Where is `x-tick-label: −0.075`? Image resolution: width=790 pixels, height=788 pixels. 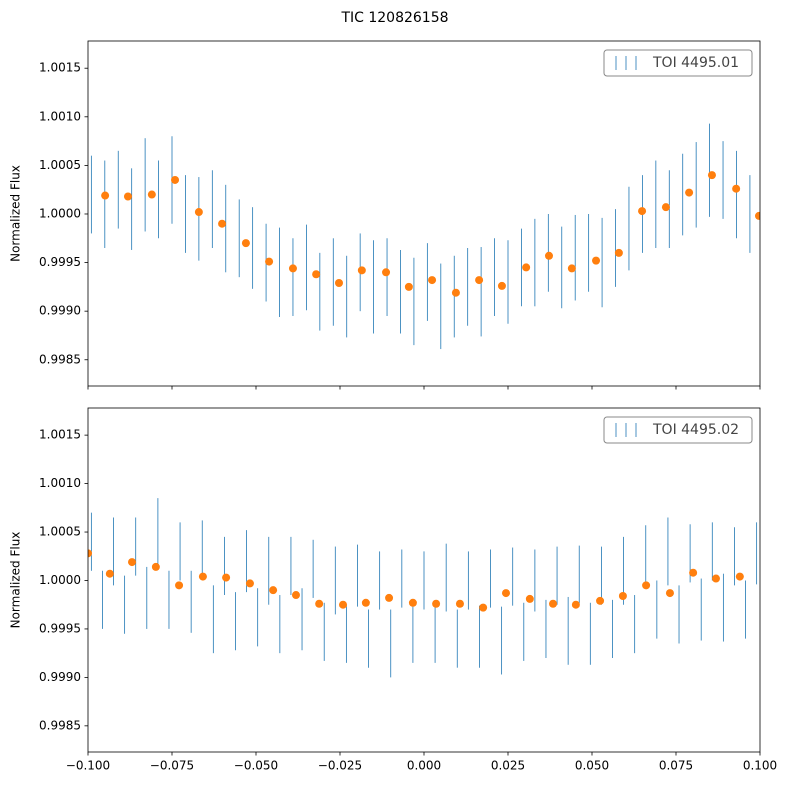 x-tick-label: −0.075 is located at coordinates (172, 766).